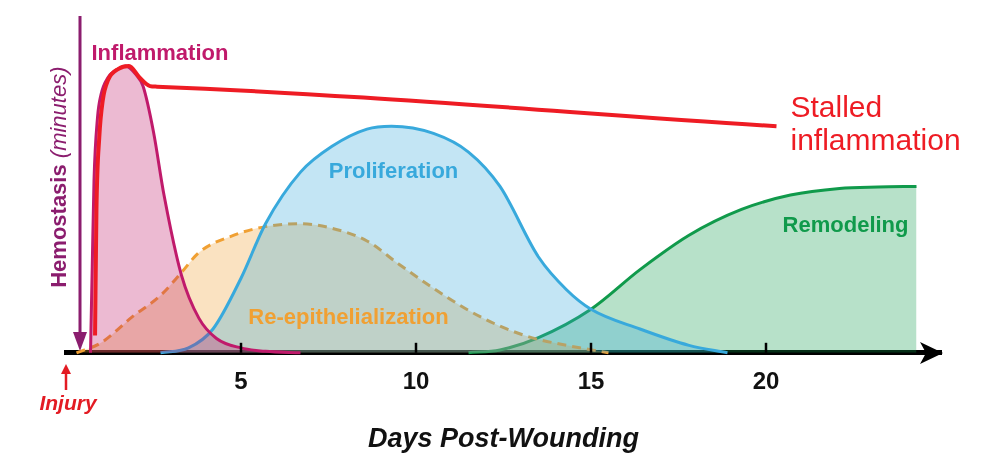 The height and width of the screenshot is (470, 1006). I want to click on ref-line-label: Hemostasis (minutes), so click(59, 177).